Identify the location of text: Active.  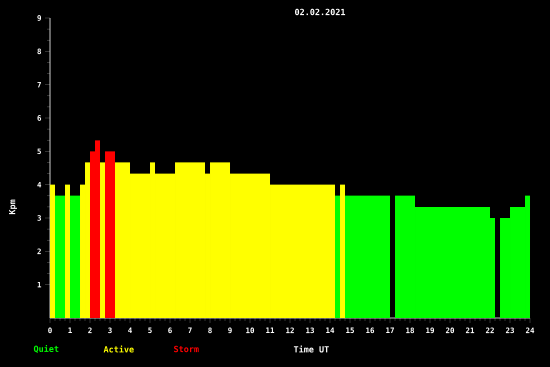
(119, 349).